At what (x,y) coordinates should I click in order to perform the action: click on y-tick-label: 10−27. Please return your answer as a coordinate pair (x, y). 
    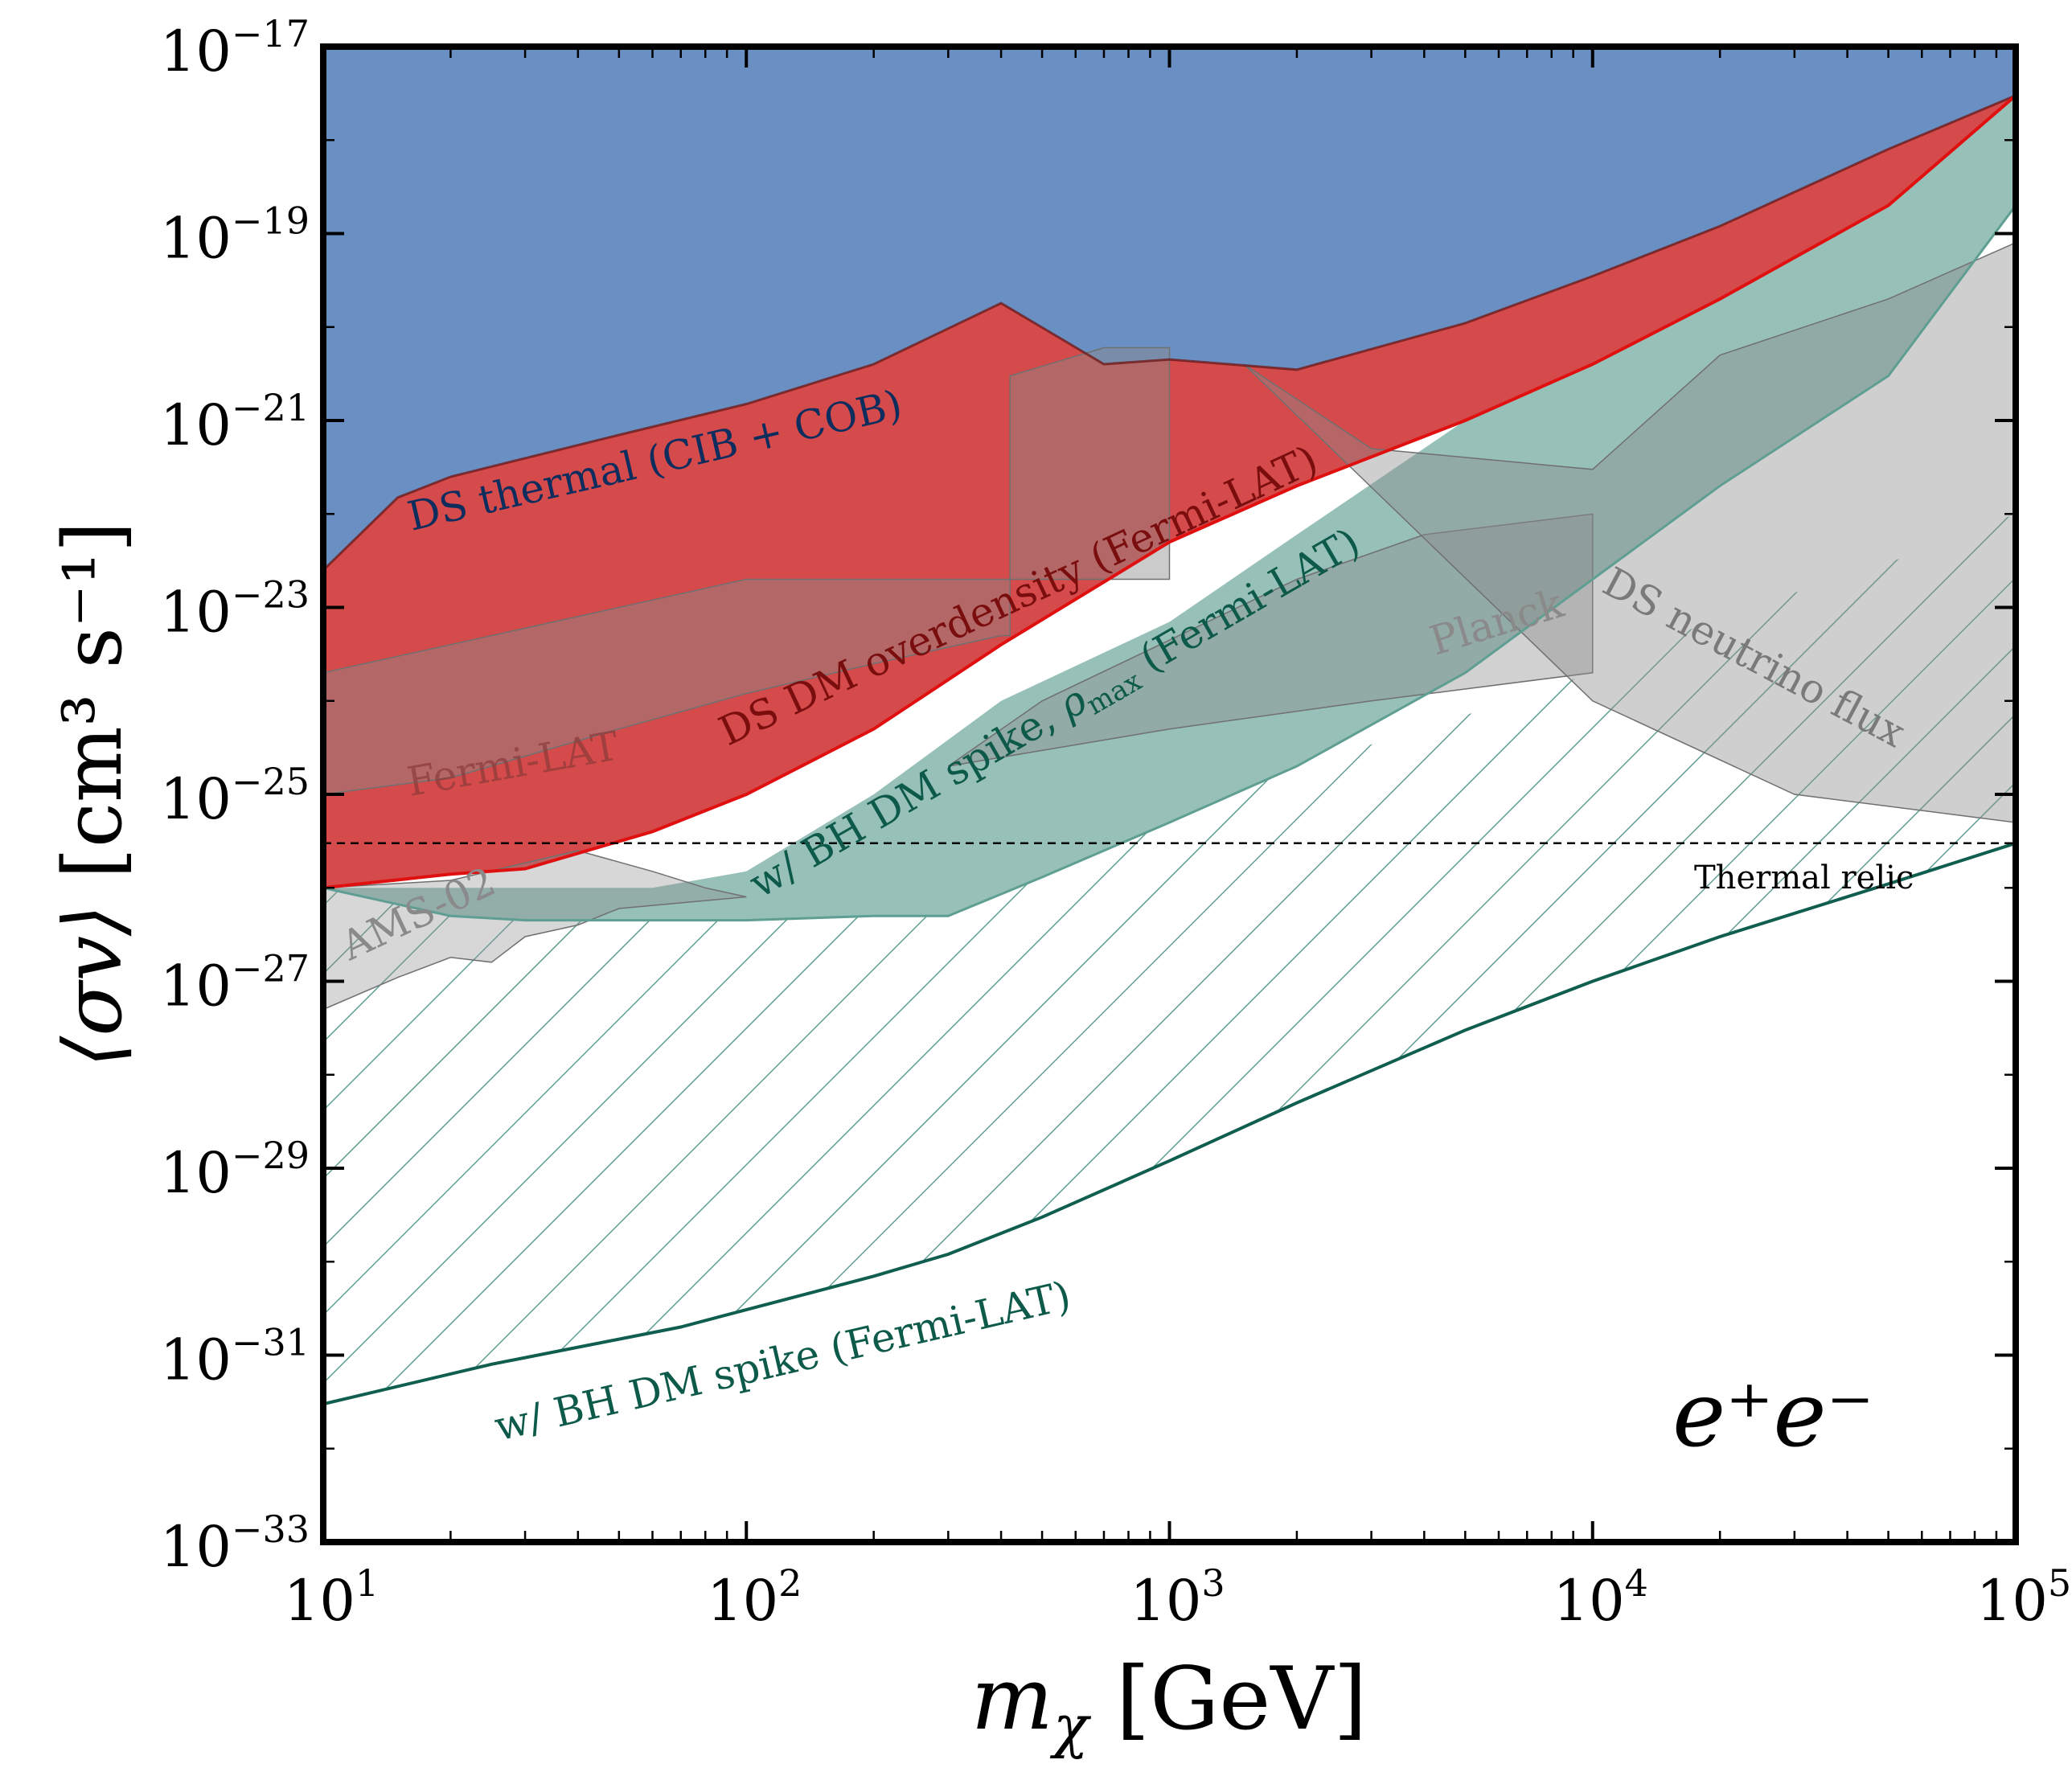
    Looking at the image, I should click on (235, 983).